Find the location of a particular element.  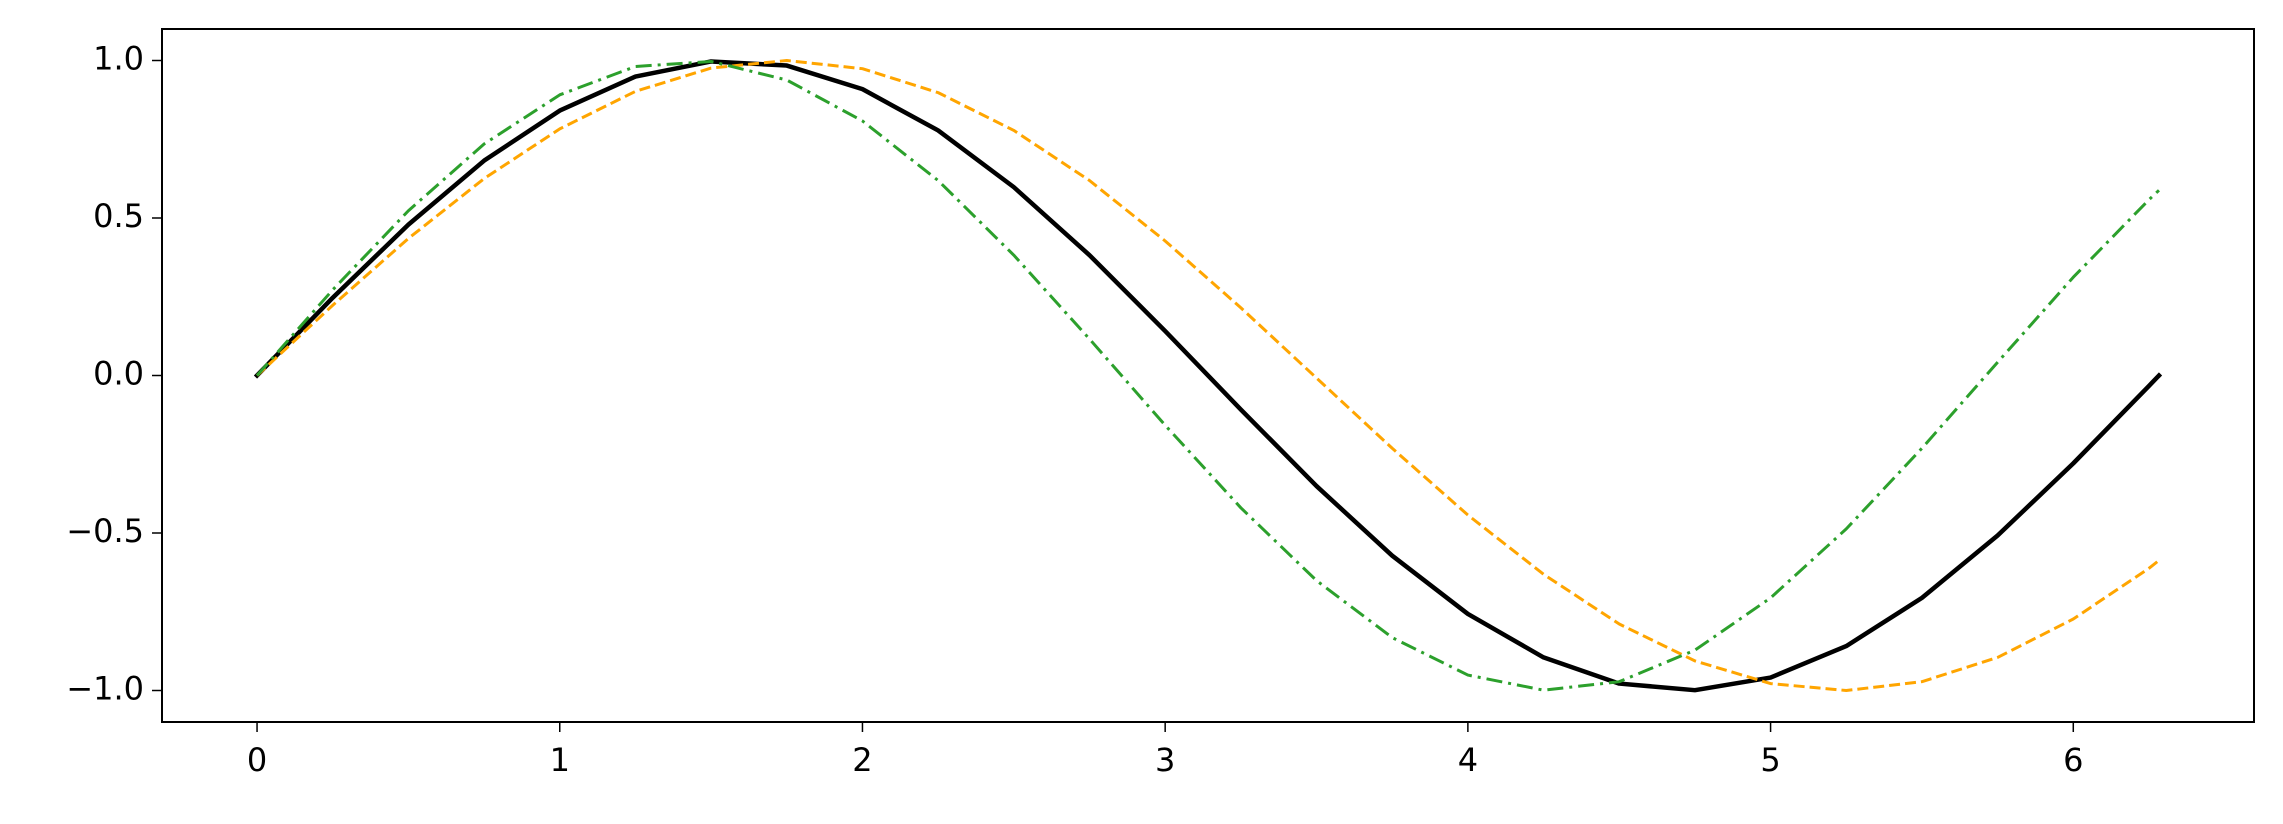

y-tick-label: −1.0 is located at coordinates (105, 689).